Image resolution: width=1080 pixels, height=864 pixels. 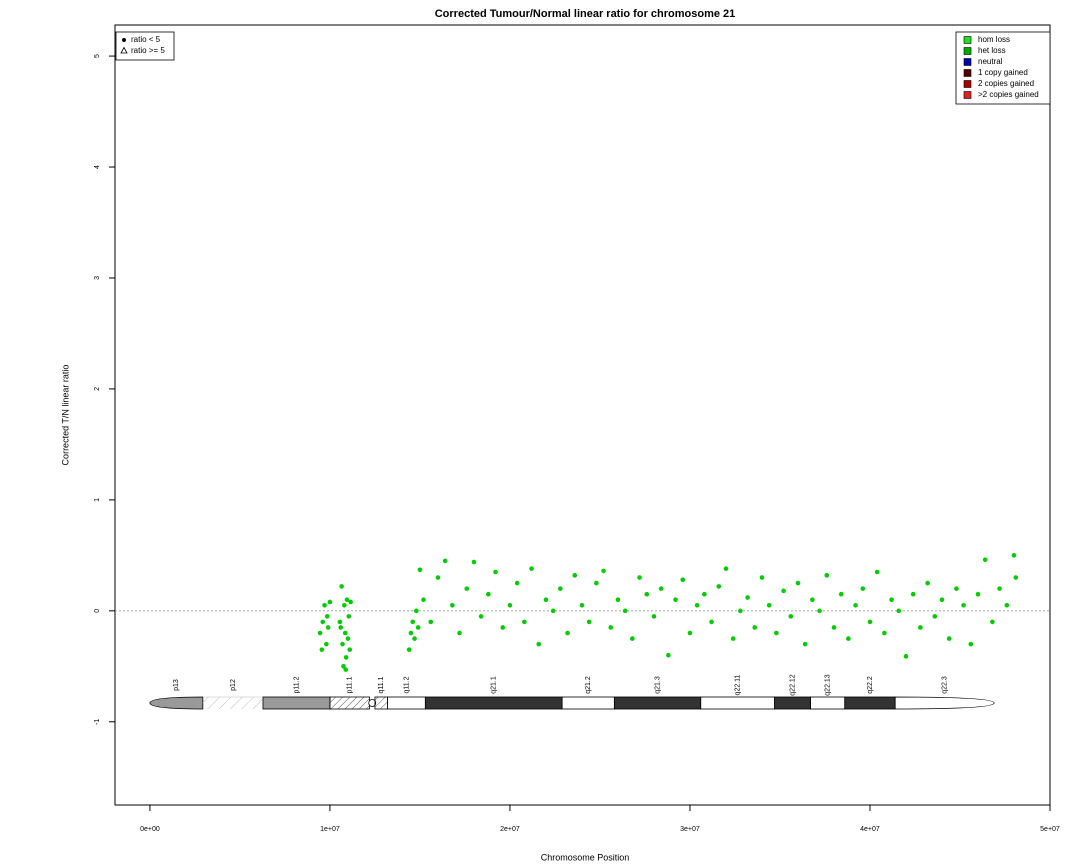 What do you see at coordinates (870, 829) in the screenshot?
I see `x-tick-label: 4e+07` at bounding box center [870, 829].